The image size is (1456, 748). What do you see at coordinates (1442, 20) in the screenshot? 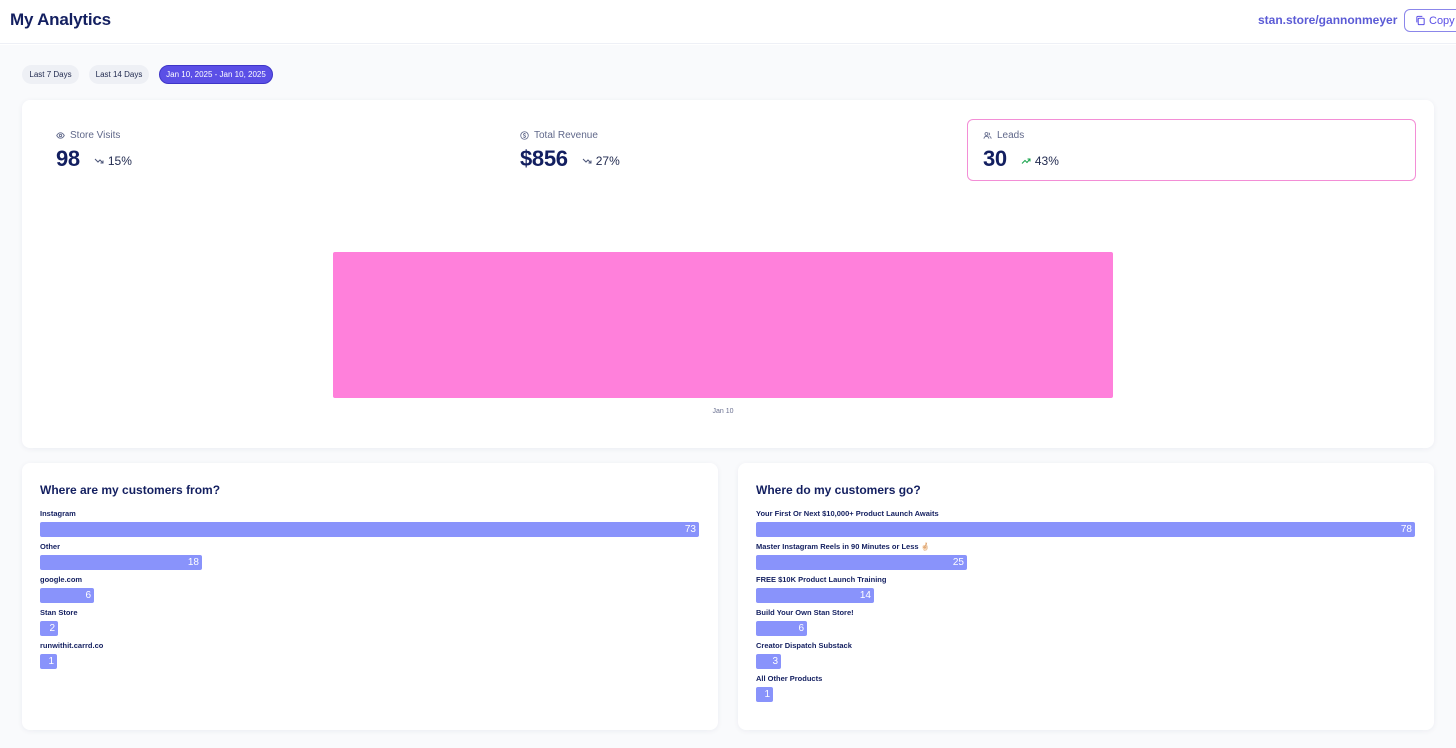
I see `copy-button-label: Copy` at bounding box center [1442, 20].